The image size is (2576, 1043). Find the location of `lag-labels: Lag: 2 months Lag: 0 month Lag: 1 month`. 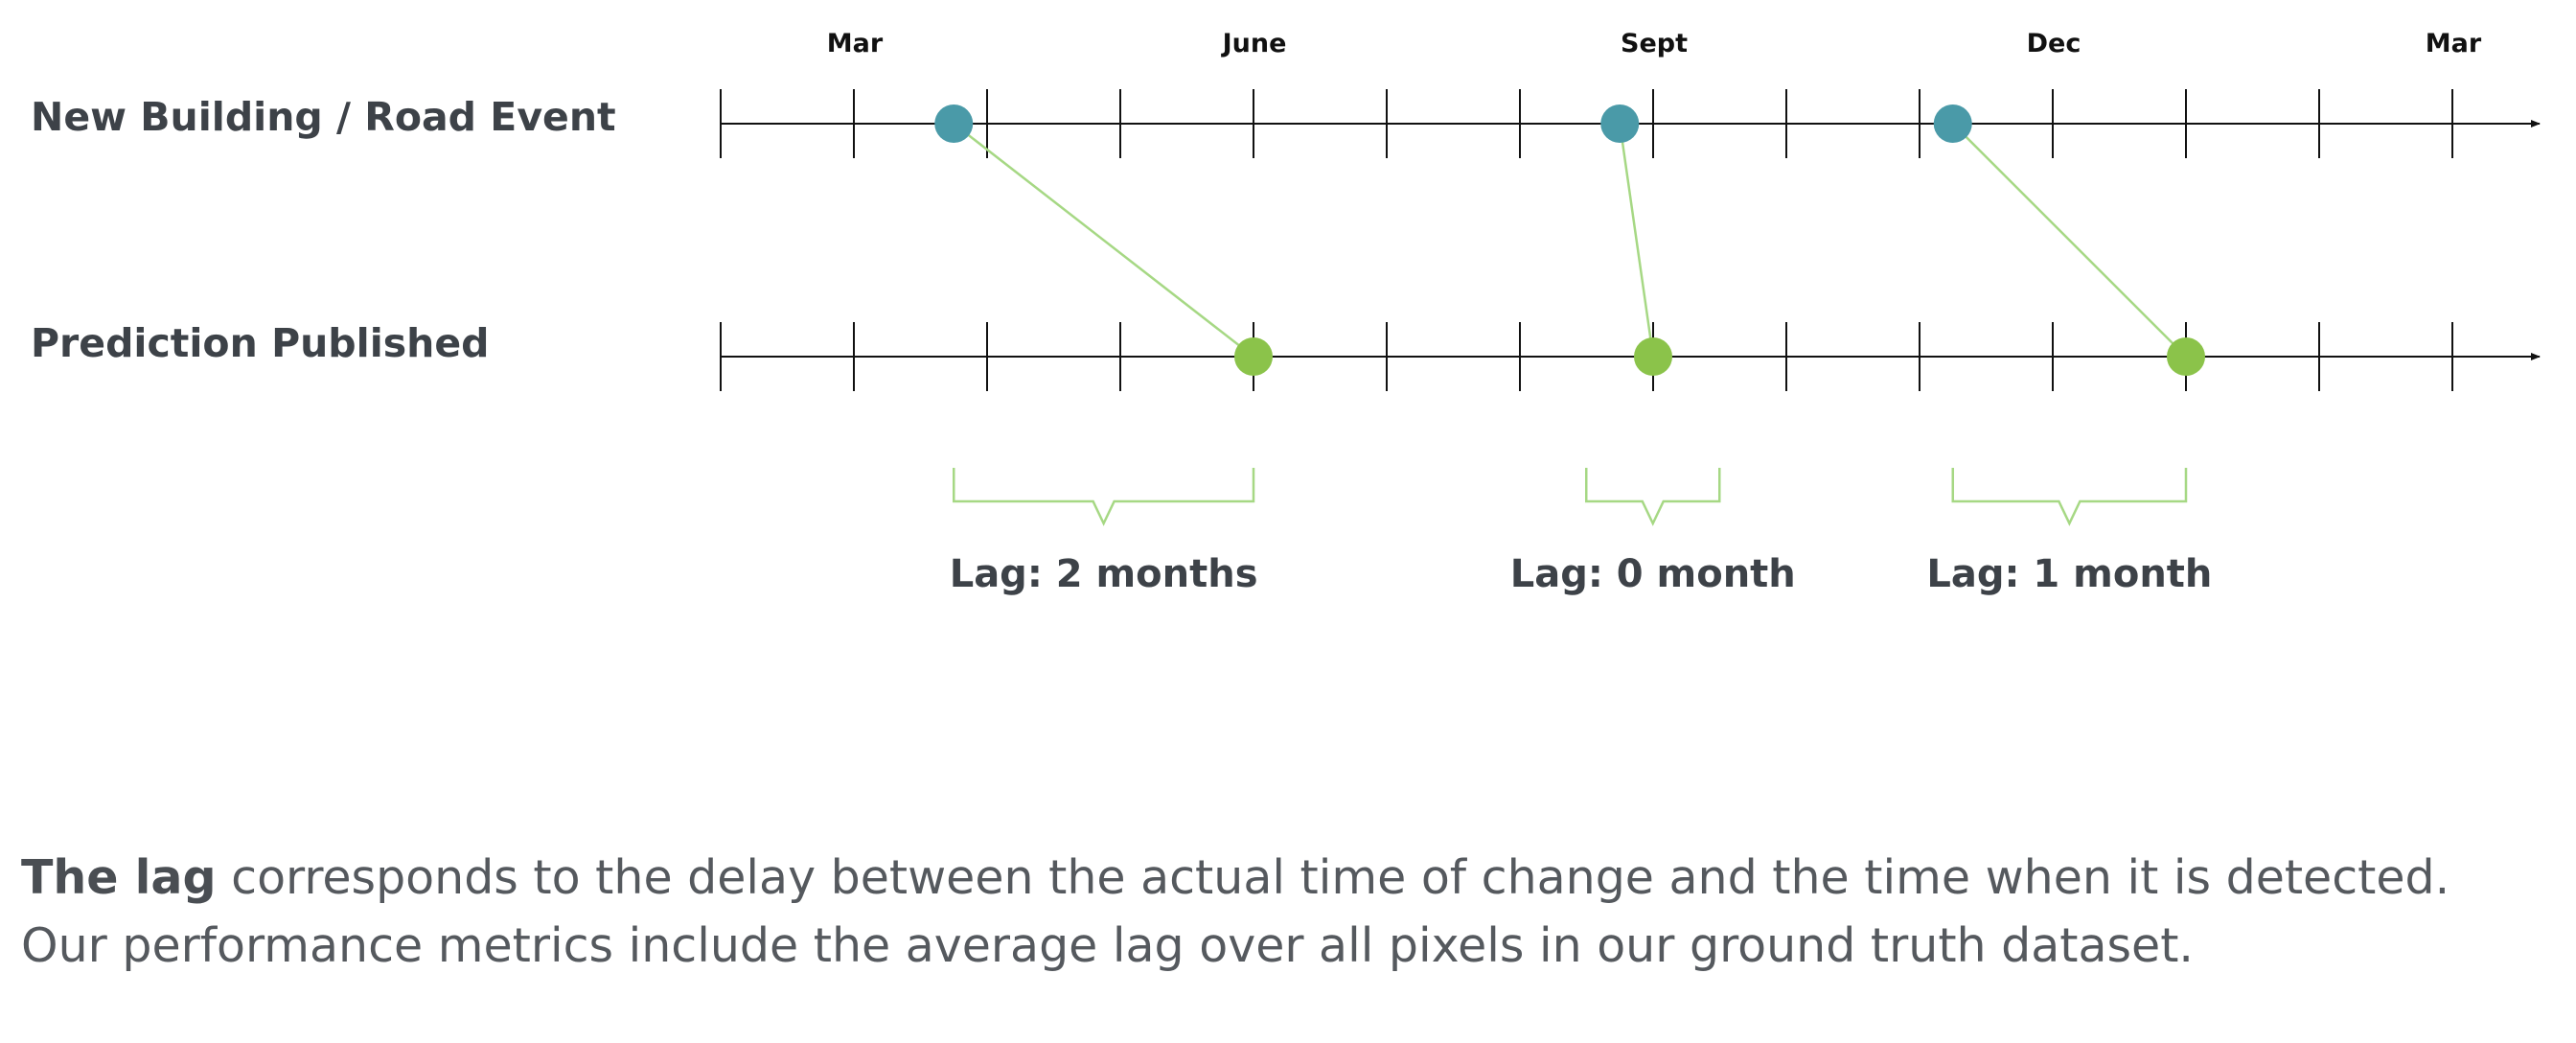

lag-labels: Lag: 2 months Lag: 0 month Lag: 1 month is located at coordinates (1581, 574).